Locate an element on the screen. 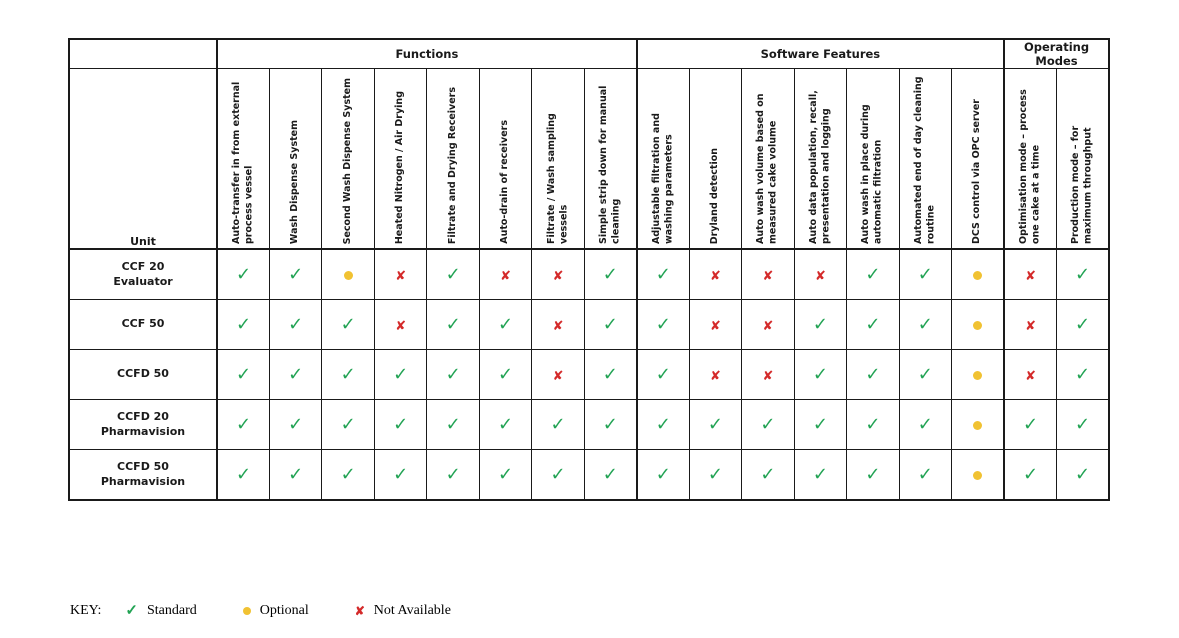 The height and width of the screenshot is (638, 1179). column-header: Wash Dispense System is located at coordinates (295, 159).